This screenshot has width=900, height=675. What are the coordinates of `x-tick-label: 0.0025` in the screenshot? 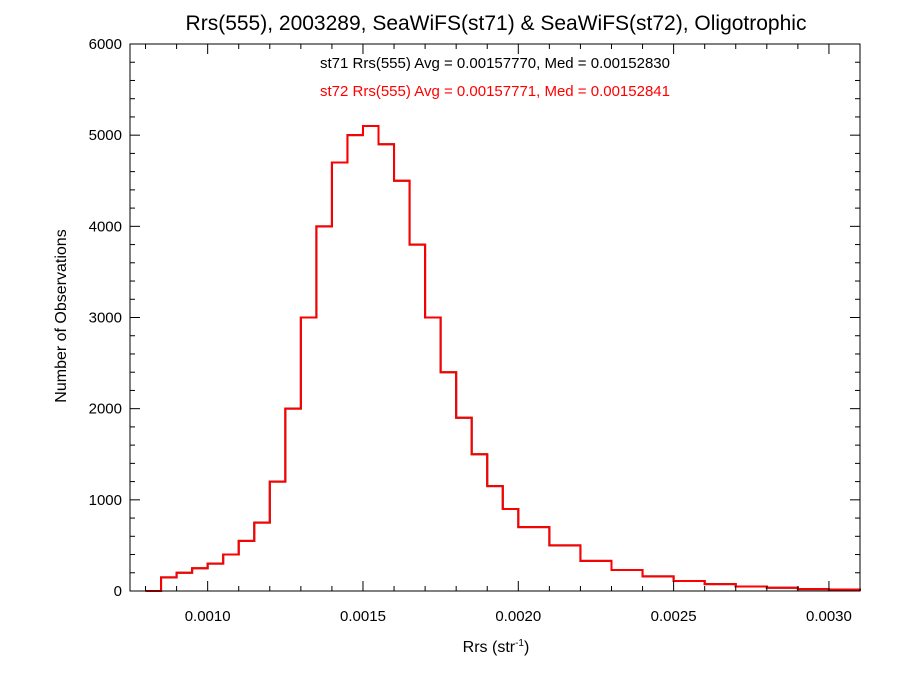 It's located at (674, 616).